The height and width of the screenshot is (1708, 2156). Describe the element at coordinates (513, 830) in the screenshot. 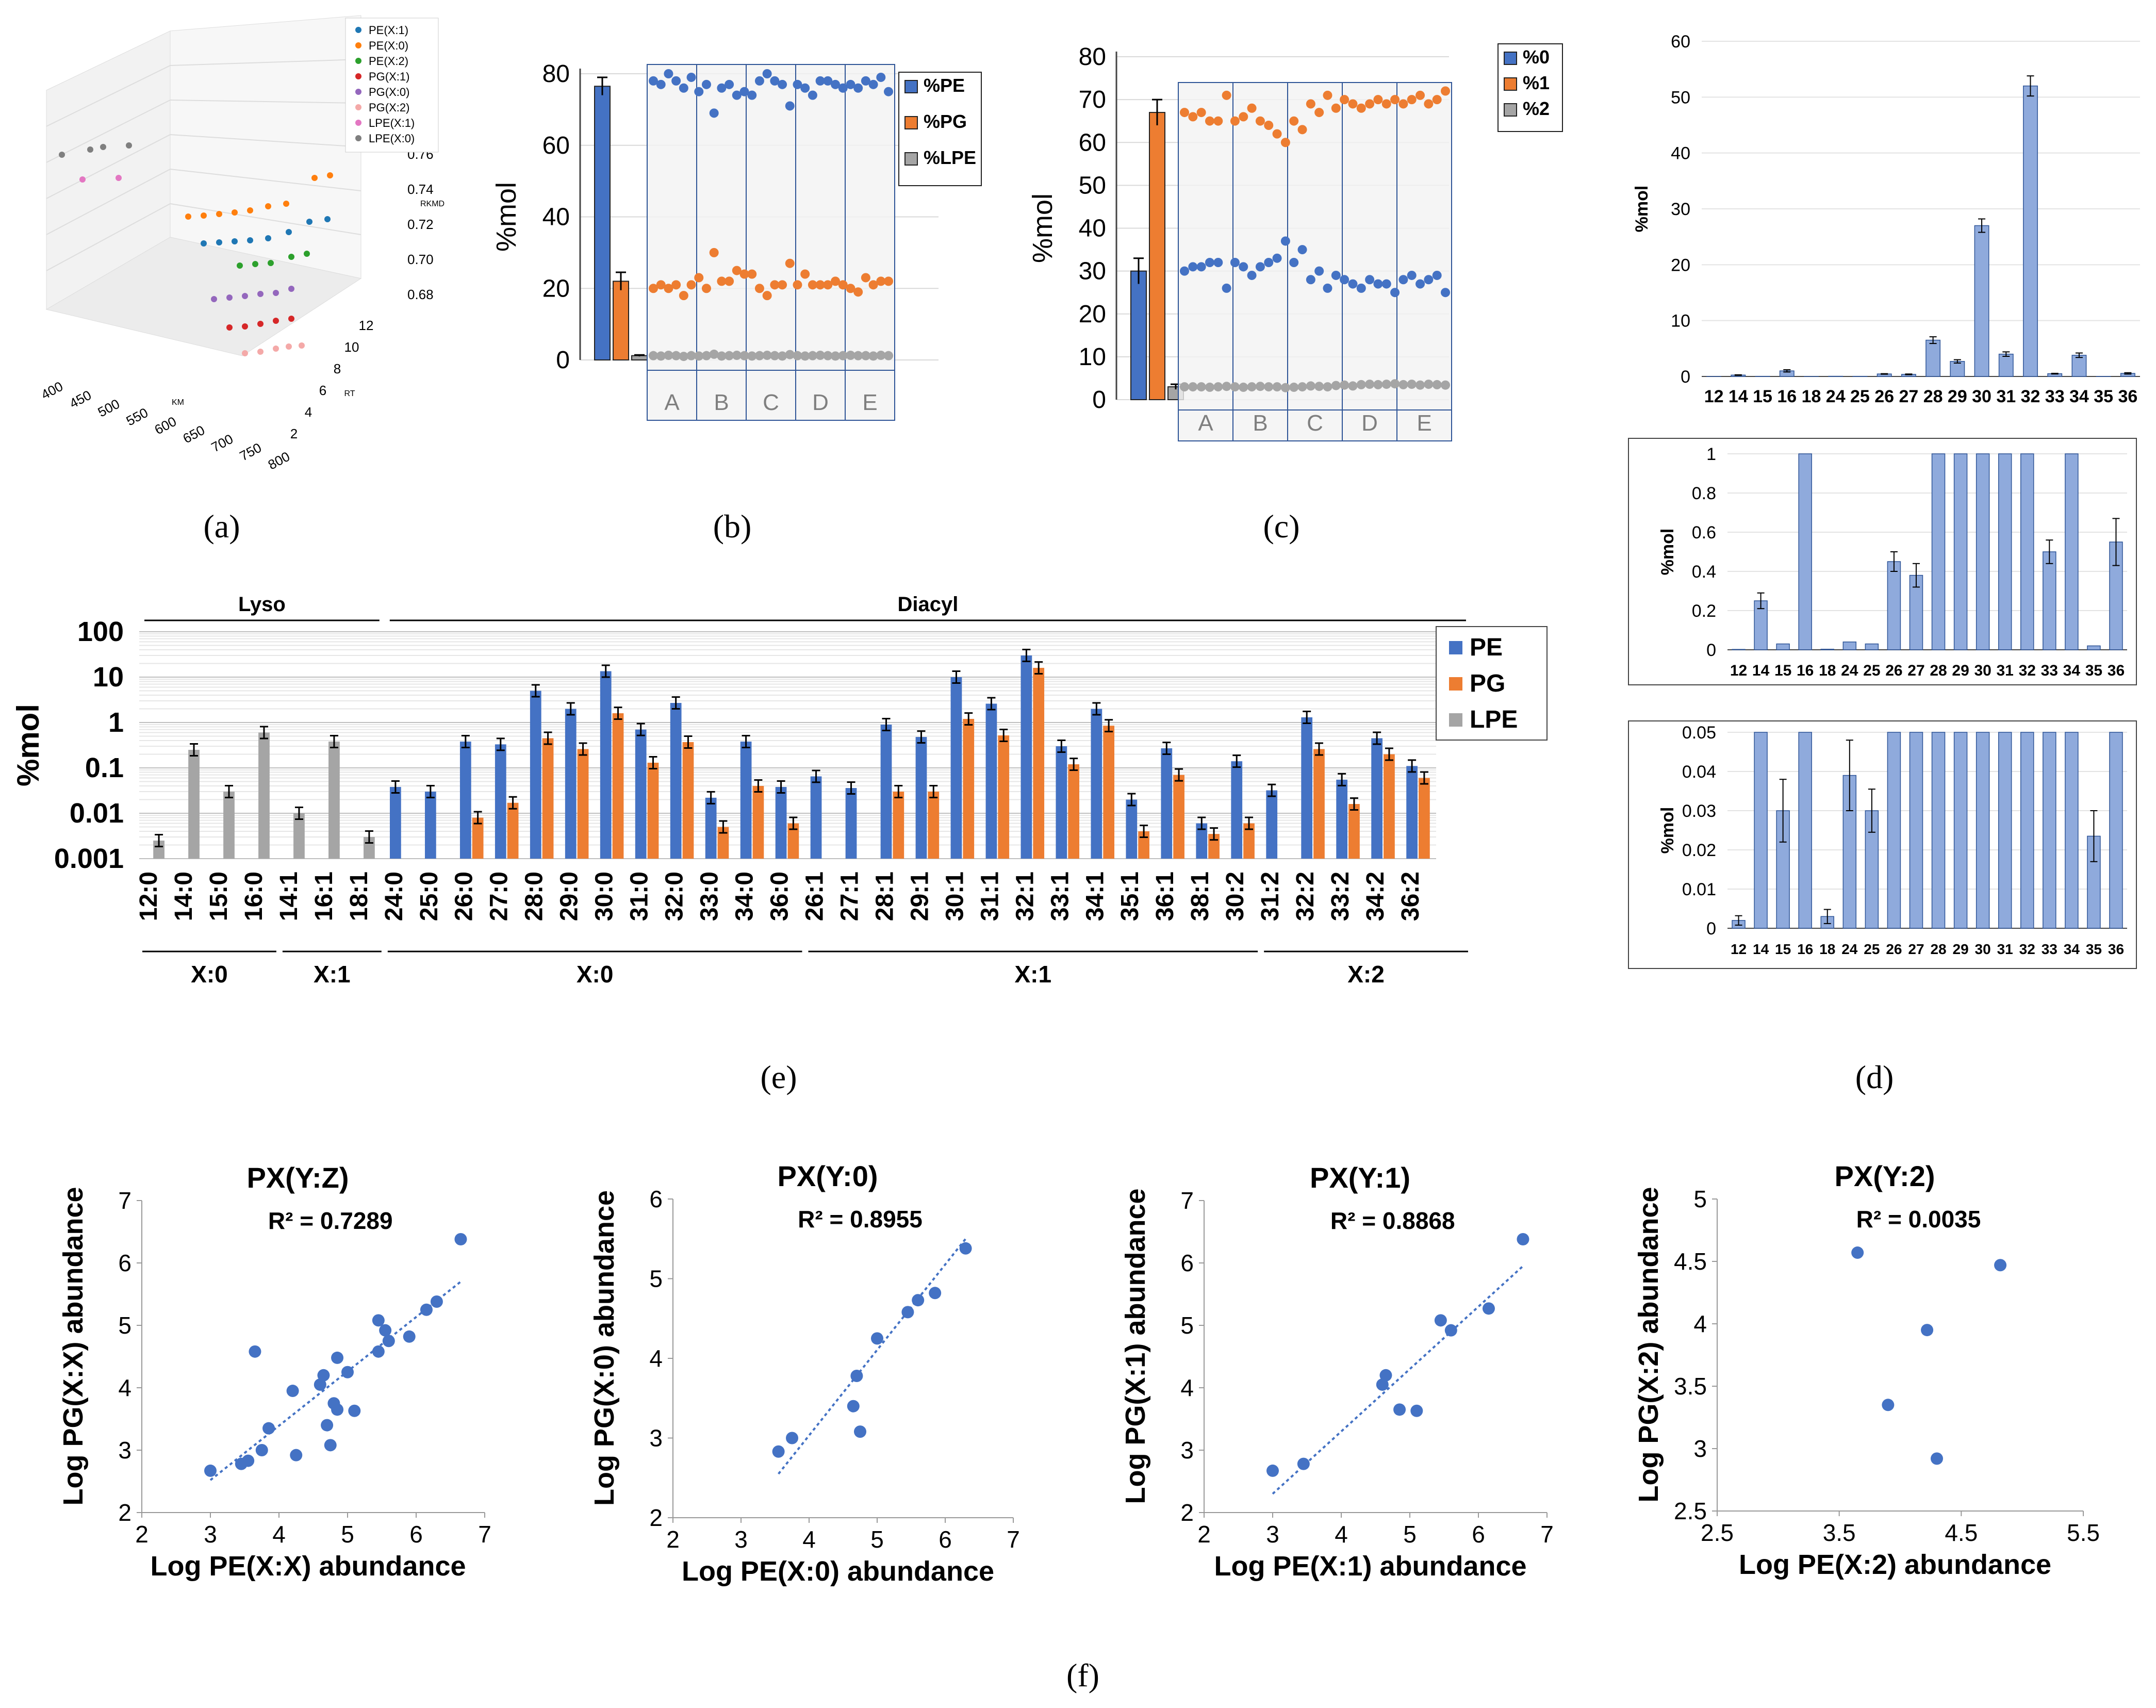

I see `bar-PG-27:0` at that location.